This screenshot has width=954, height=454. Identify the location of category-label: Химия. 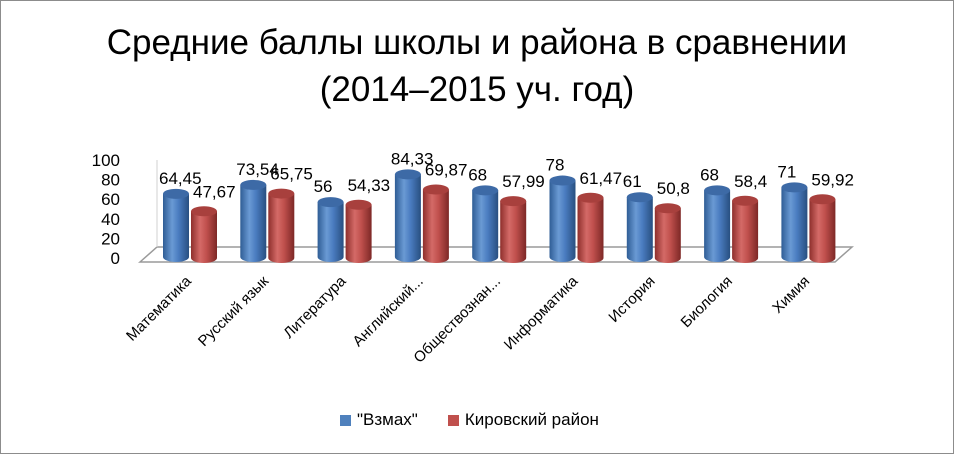
(791, 295).